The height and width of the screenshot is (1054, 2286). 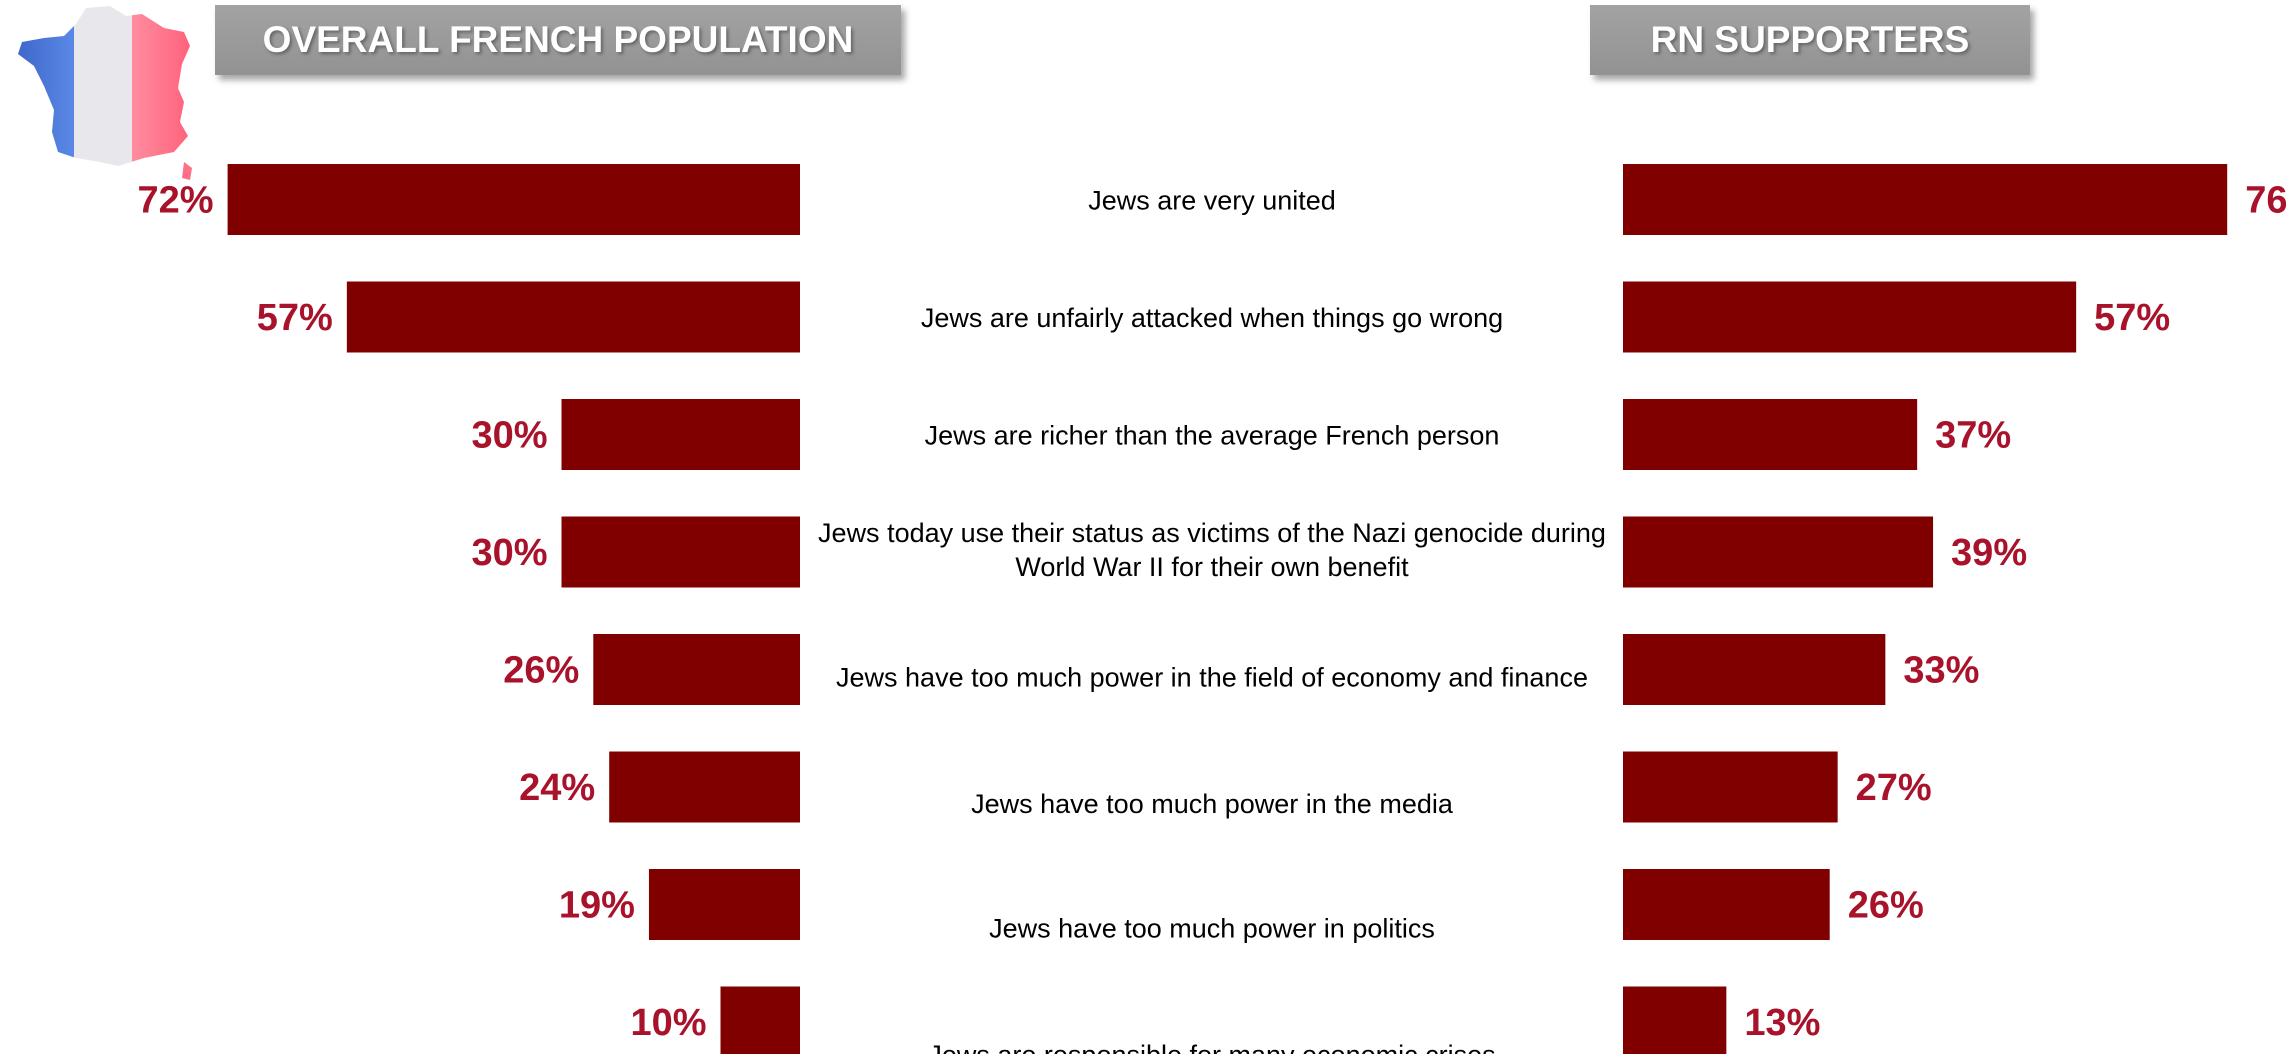 I want to click on category-label-3-line-1: World War II for their own benefit, so click(x=1212, y=567).